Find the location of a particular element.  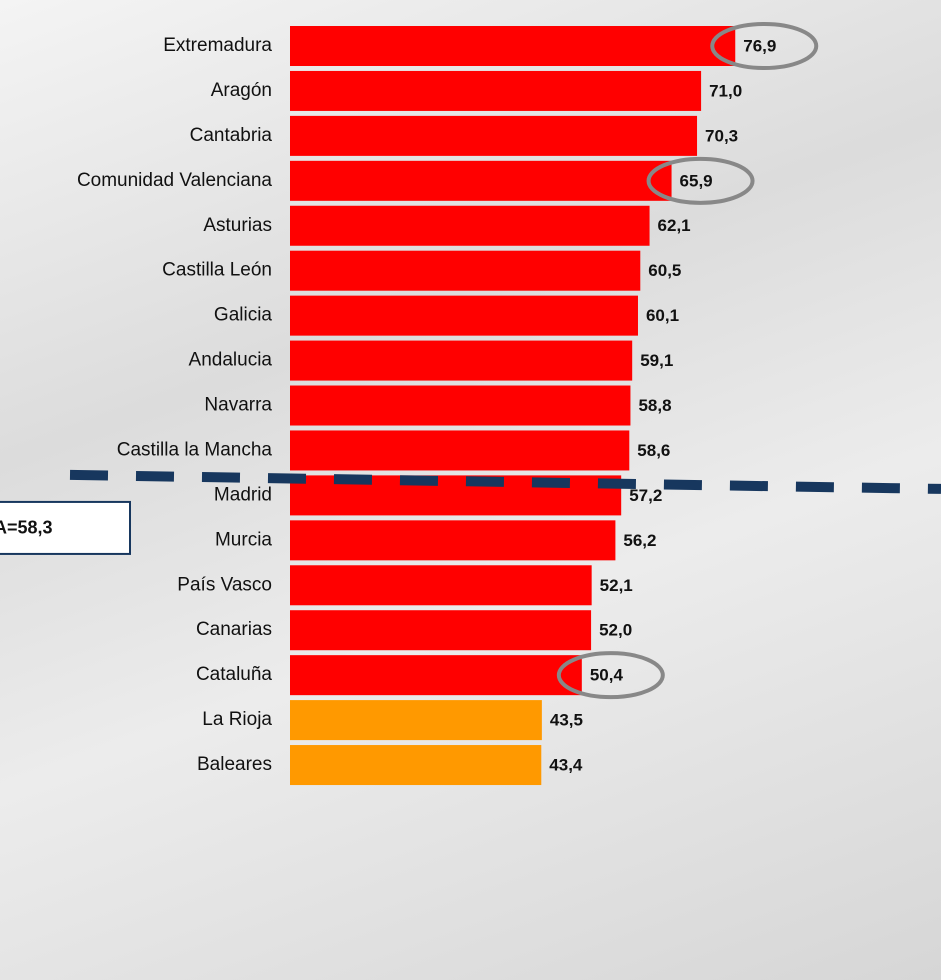

category-label: Navarra is located at coordinates (238, 405).